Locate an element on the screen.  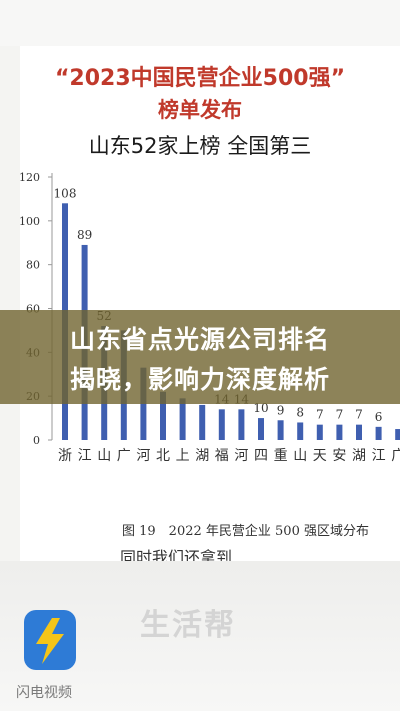
value-label: 8 is located at coordinates (300, 412).